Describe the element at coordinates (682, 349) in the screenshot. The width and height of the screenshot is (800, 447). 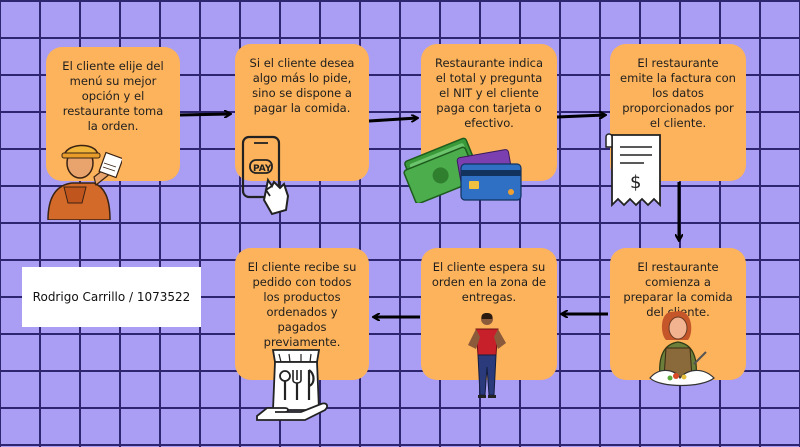
I see `chef-illustration` at that location.